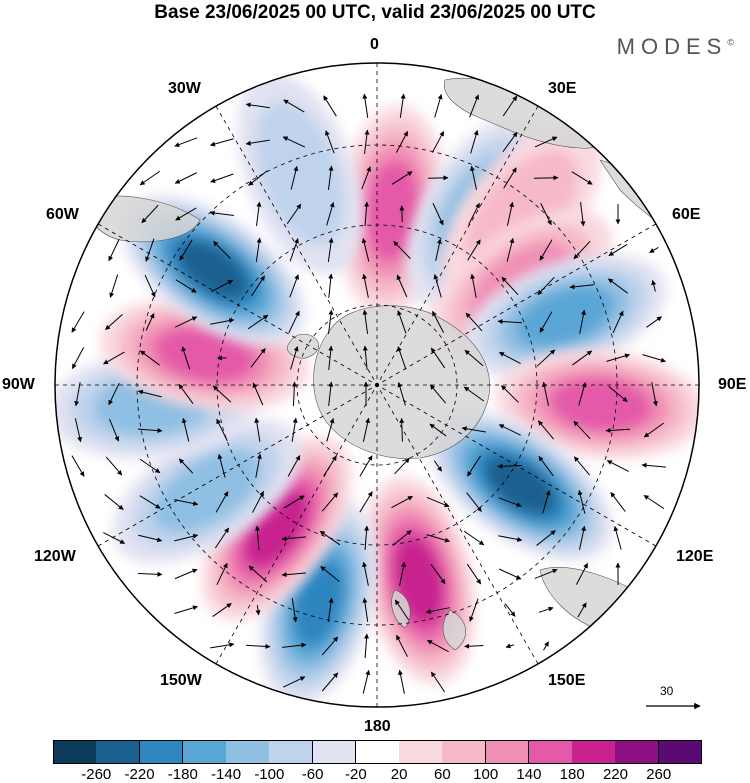  Describe the element at coordinates (182, 774) in the screenshot. I see `colorbar-tick-label: -180` at that location.